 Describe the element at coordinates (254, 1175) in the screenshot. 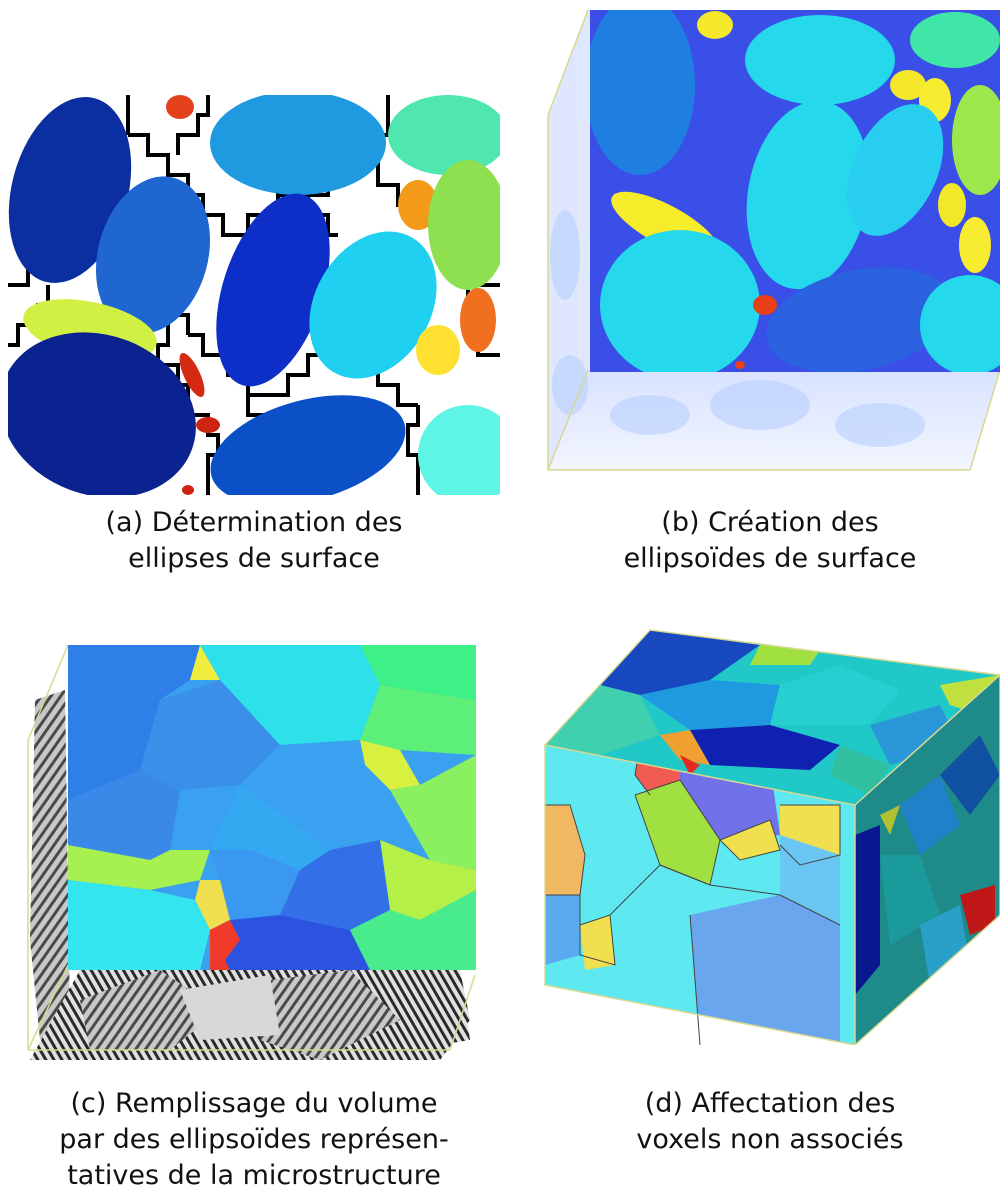

I see `caption-c-line-3: tatives de la microstructure` at that location.